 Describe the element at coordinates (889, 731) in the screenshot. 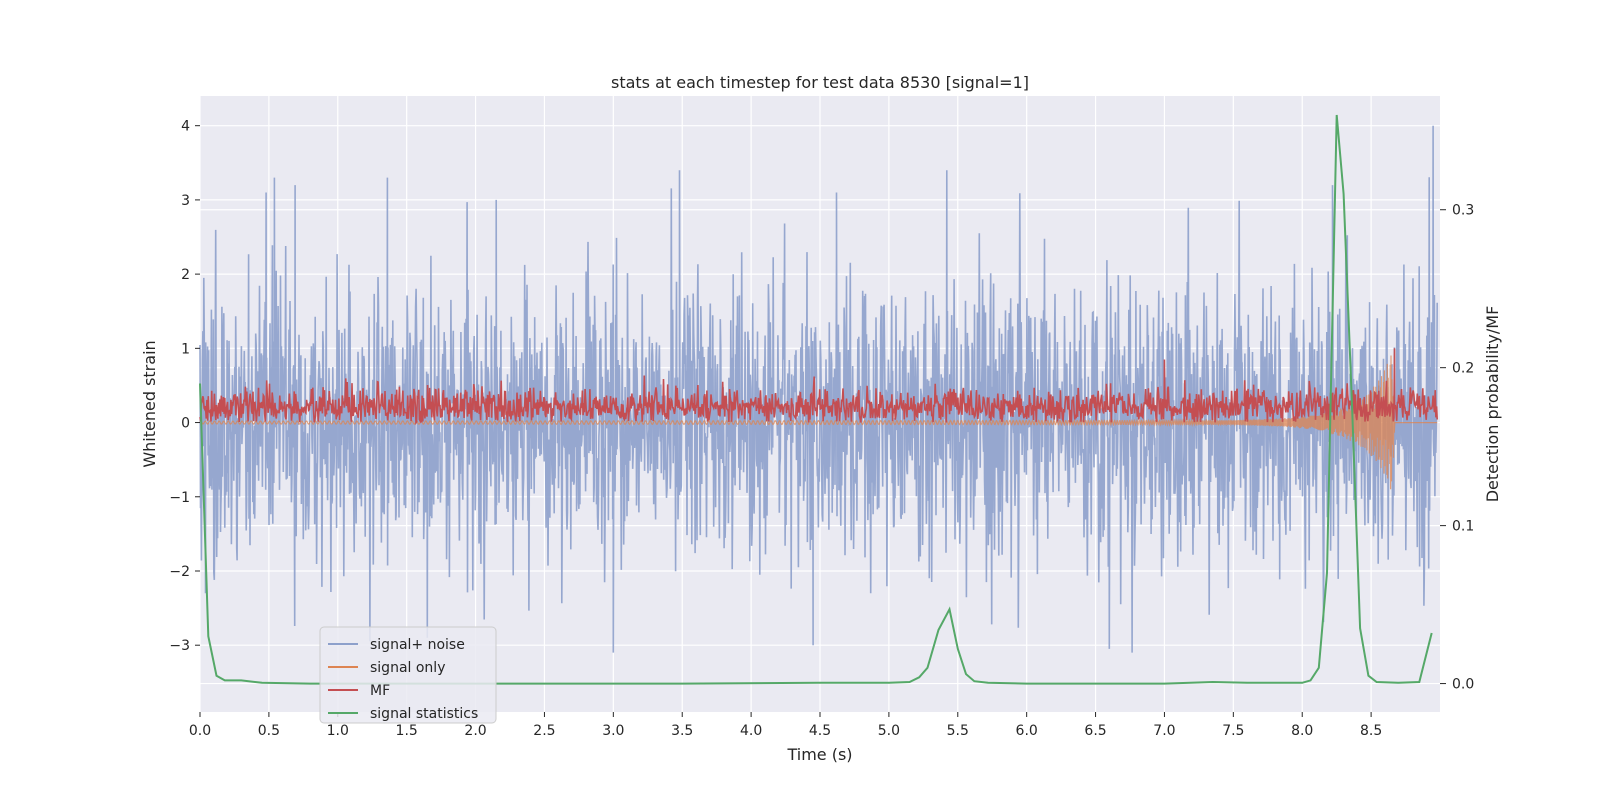

I see `x-tick-label: 5.0` at that location.